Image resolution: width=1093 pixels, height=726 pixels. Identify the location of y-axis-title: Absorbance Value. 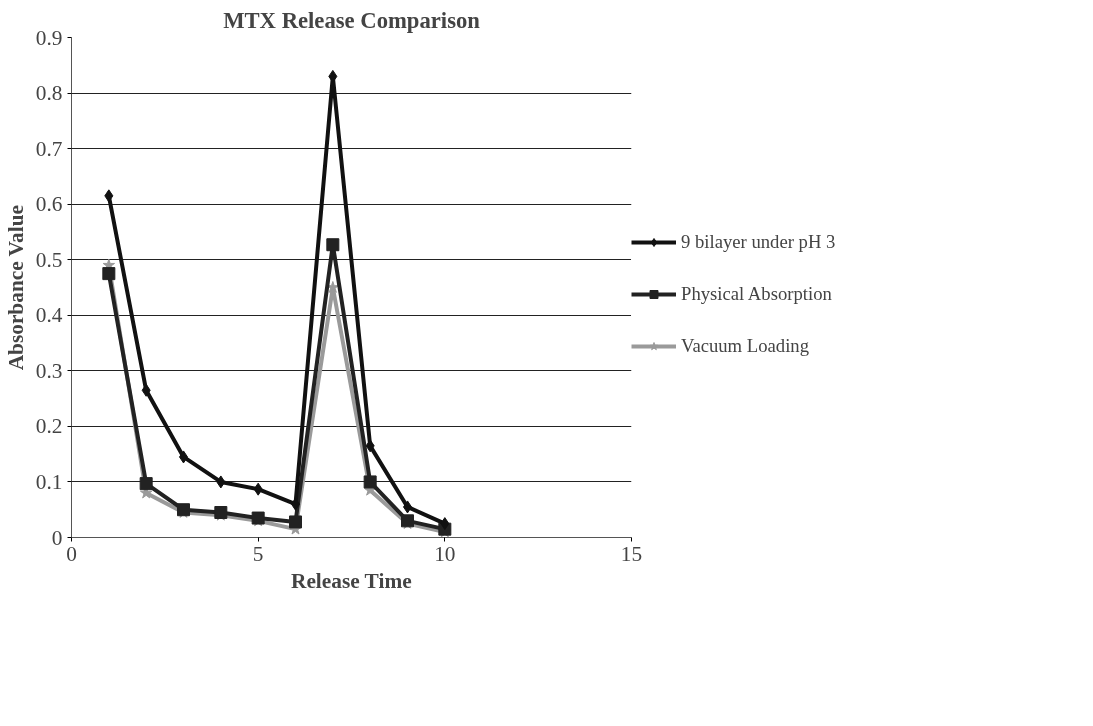
(15, 288).